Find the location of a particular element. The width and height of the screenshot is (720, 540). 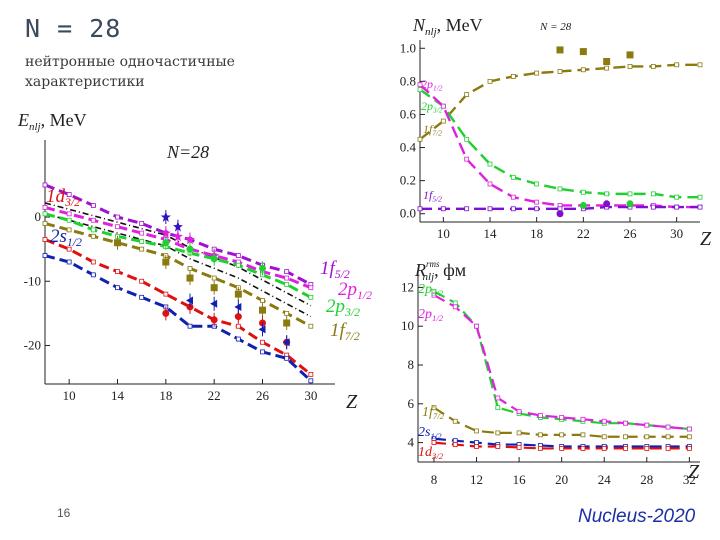

radii-y-tick-label: 12 is located at coordinates (407, 286).